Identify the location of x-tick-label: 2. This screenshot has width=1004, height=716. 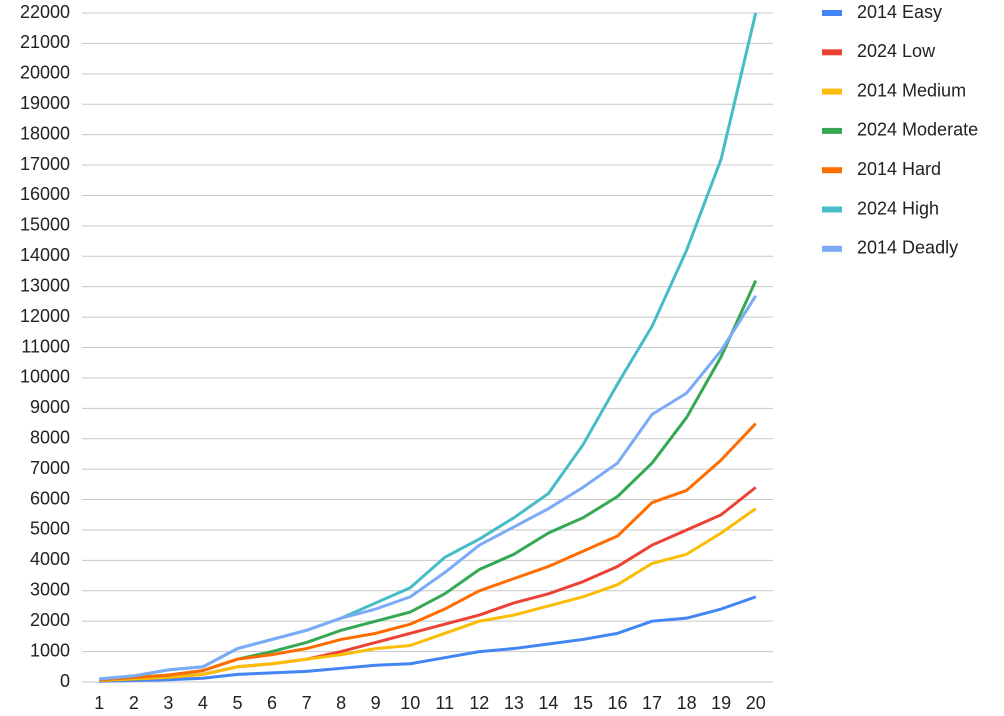
(134, 703).